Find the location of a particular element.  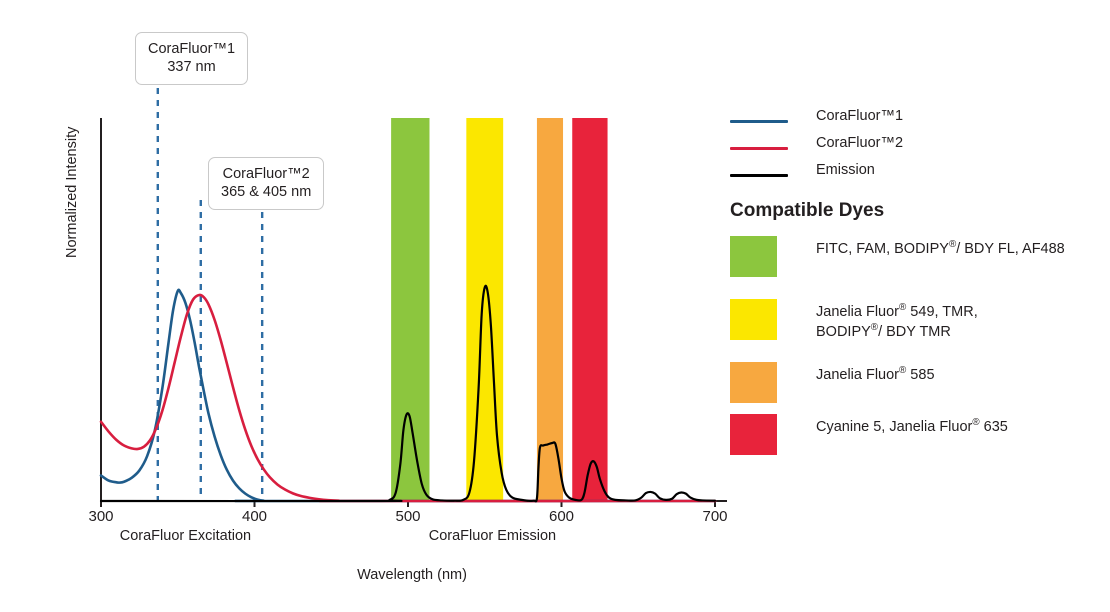

y-axis-title: Normalized Intensity is located at coordinates (72, 192).